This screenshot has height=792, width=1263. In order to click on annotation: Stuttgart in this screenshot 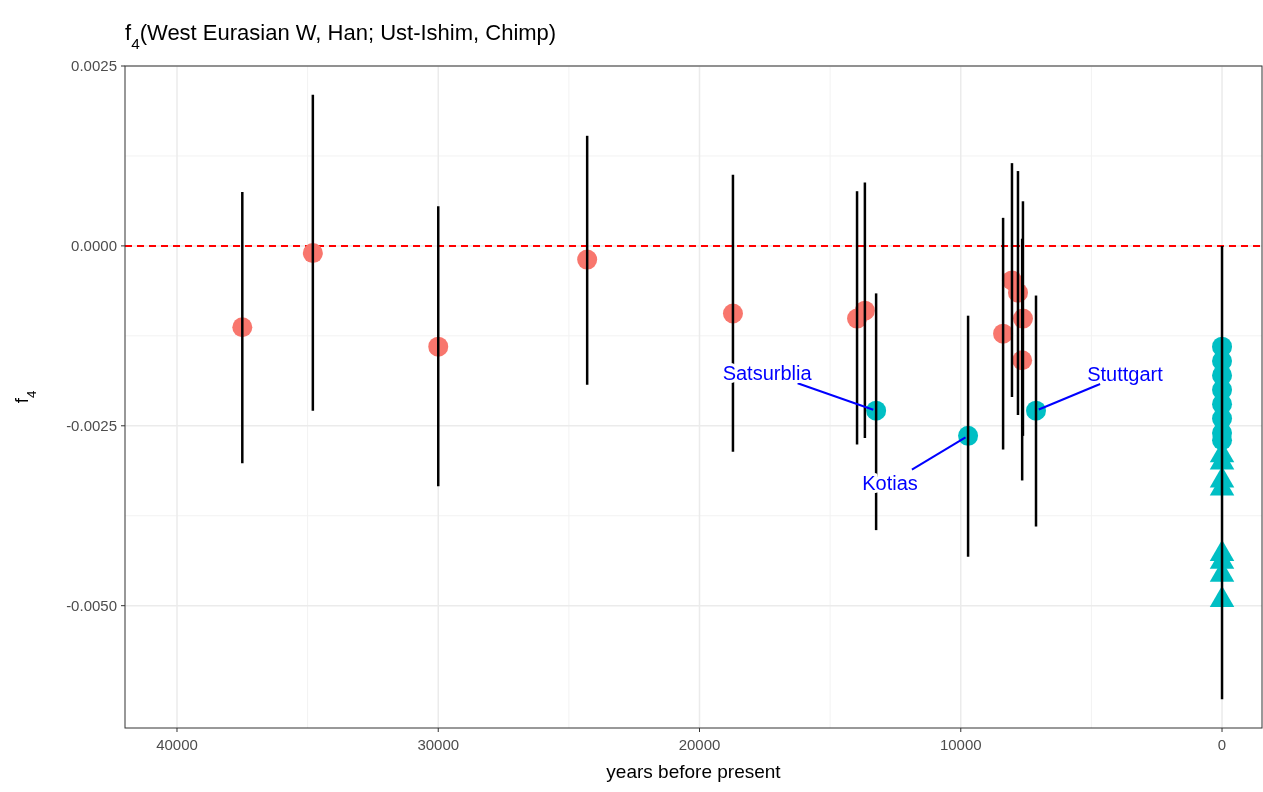, I will do `click(1125, 373)`.